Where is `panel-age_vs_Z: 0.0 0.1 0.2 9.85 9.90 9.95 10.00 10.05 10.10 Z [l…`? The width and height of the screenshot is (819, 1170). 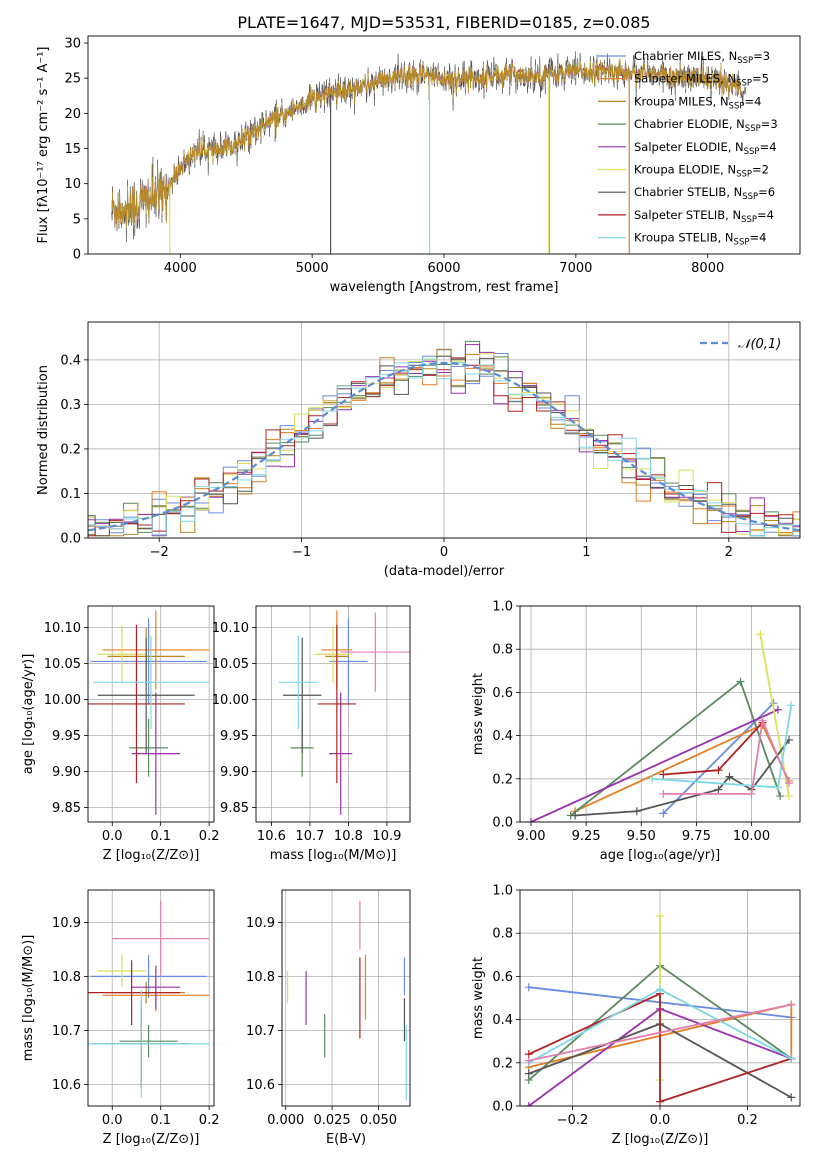 panel-age_vs_Z: 0.0 0.1 0.2 9.85 9.90 9.95 10.00 10.05 10.10 Z [l… is located at coordinates (120, 734).